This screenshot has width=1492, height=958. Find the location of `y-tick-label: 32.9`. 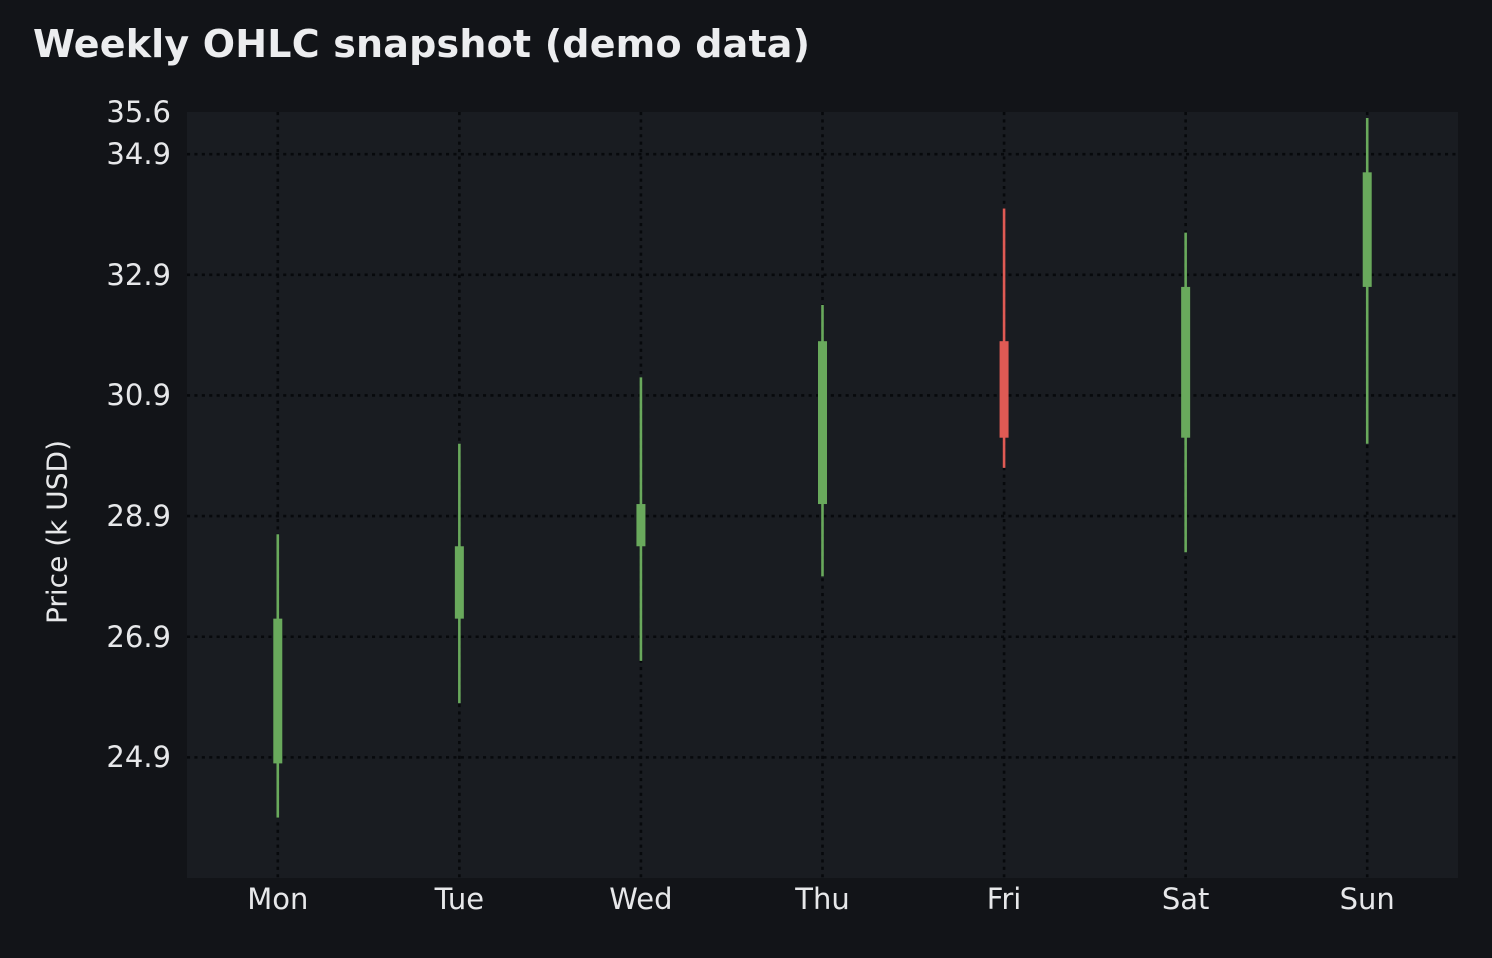

y-tick-label: 32.9 is located at coordinates (138, 274).